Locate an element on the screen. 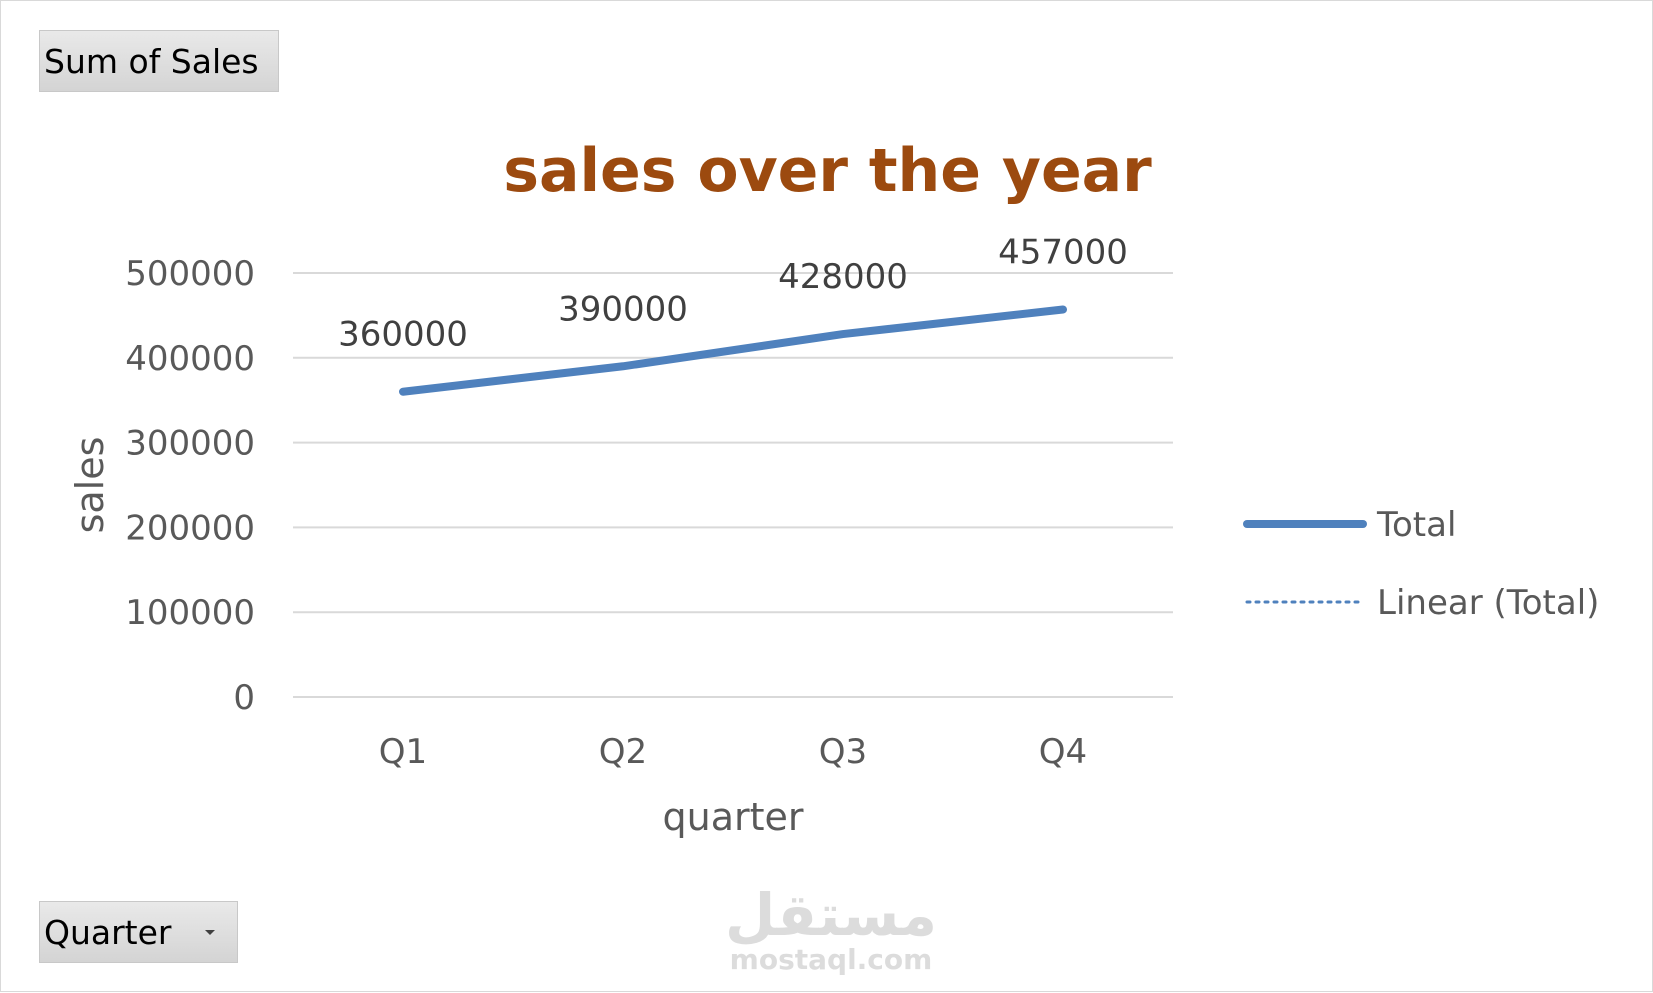 This screenshot has height=993, width=1653. watermark: مستقل mostaql.com is located at coordinates (831, 931).